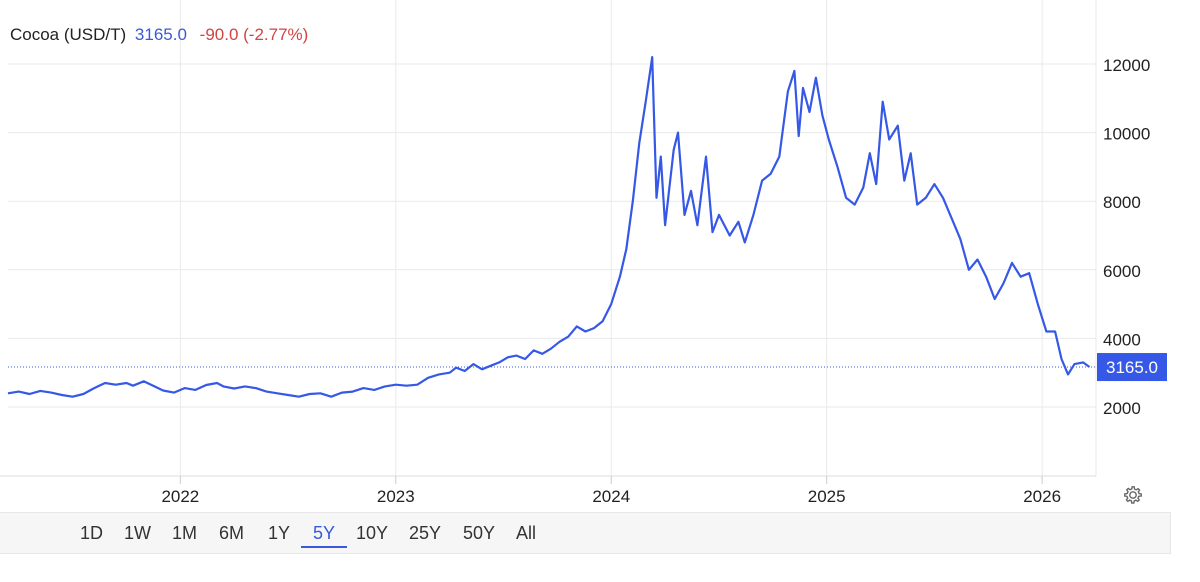  What do you see at coordinates (1122, 339) in the screenshot?
I see `y-tick-label: 4000` at bounding box center [1122, 339].